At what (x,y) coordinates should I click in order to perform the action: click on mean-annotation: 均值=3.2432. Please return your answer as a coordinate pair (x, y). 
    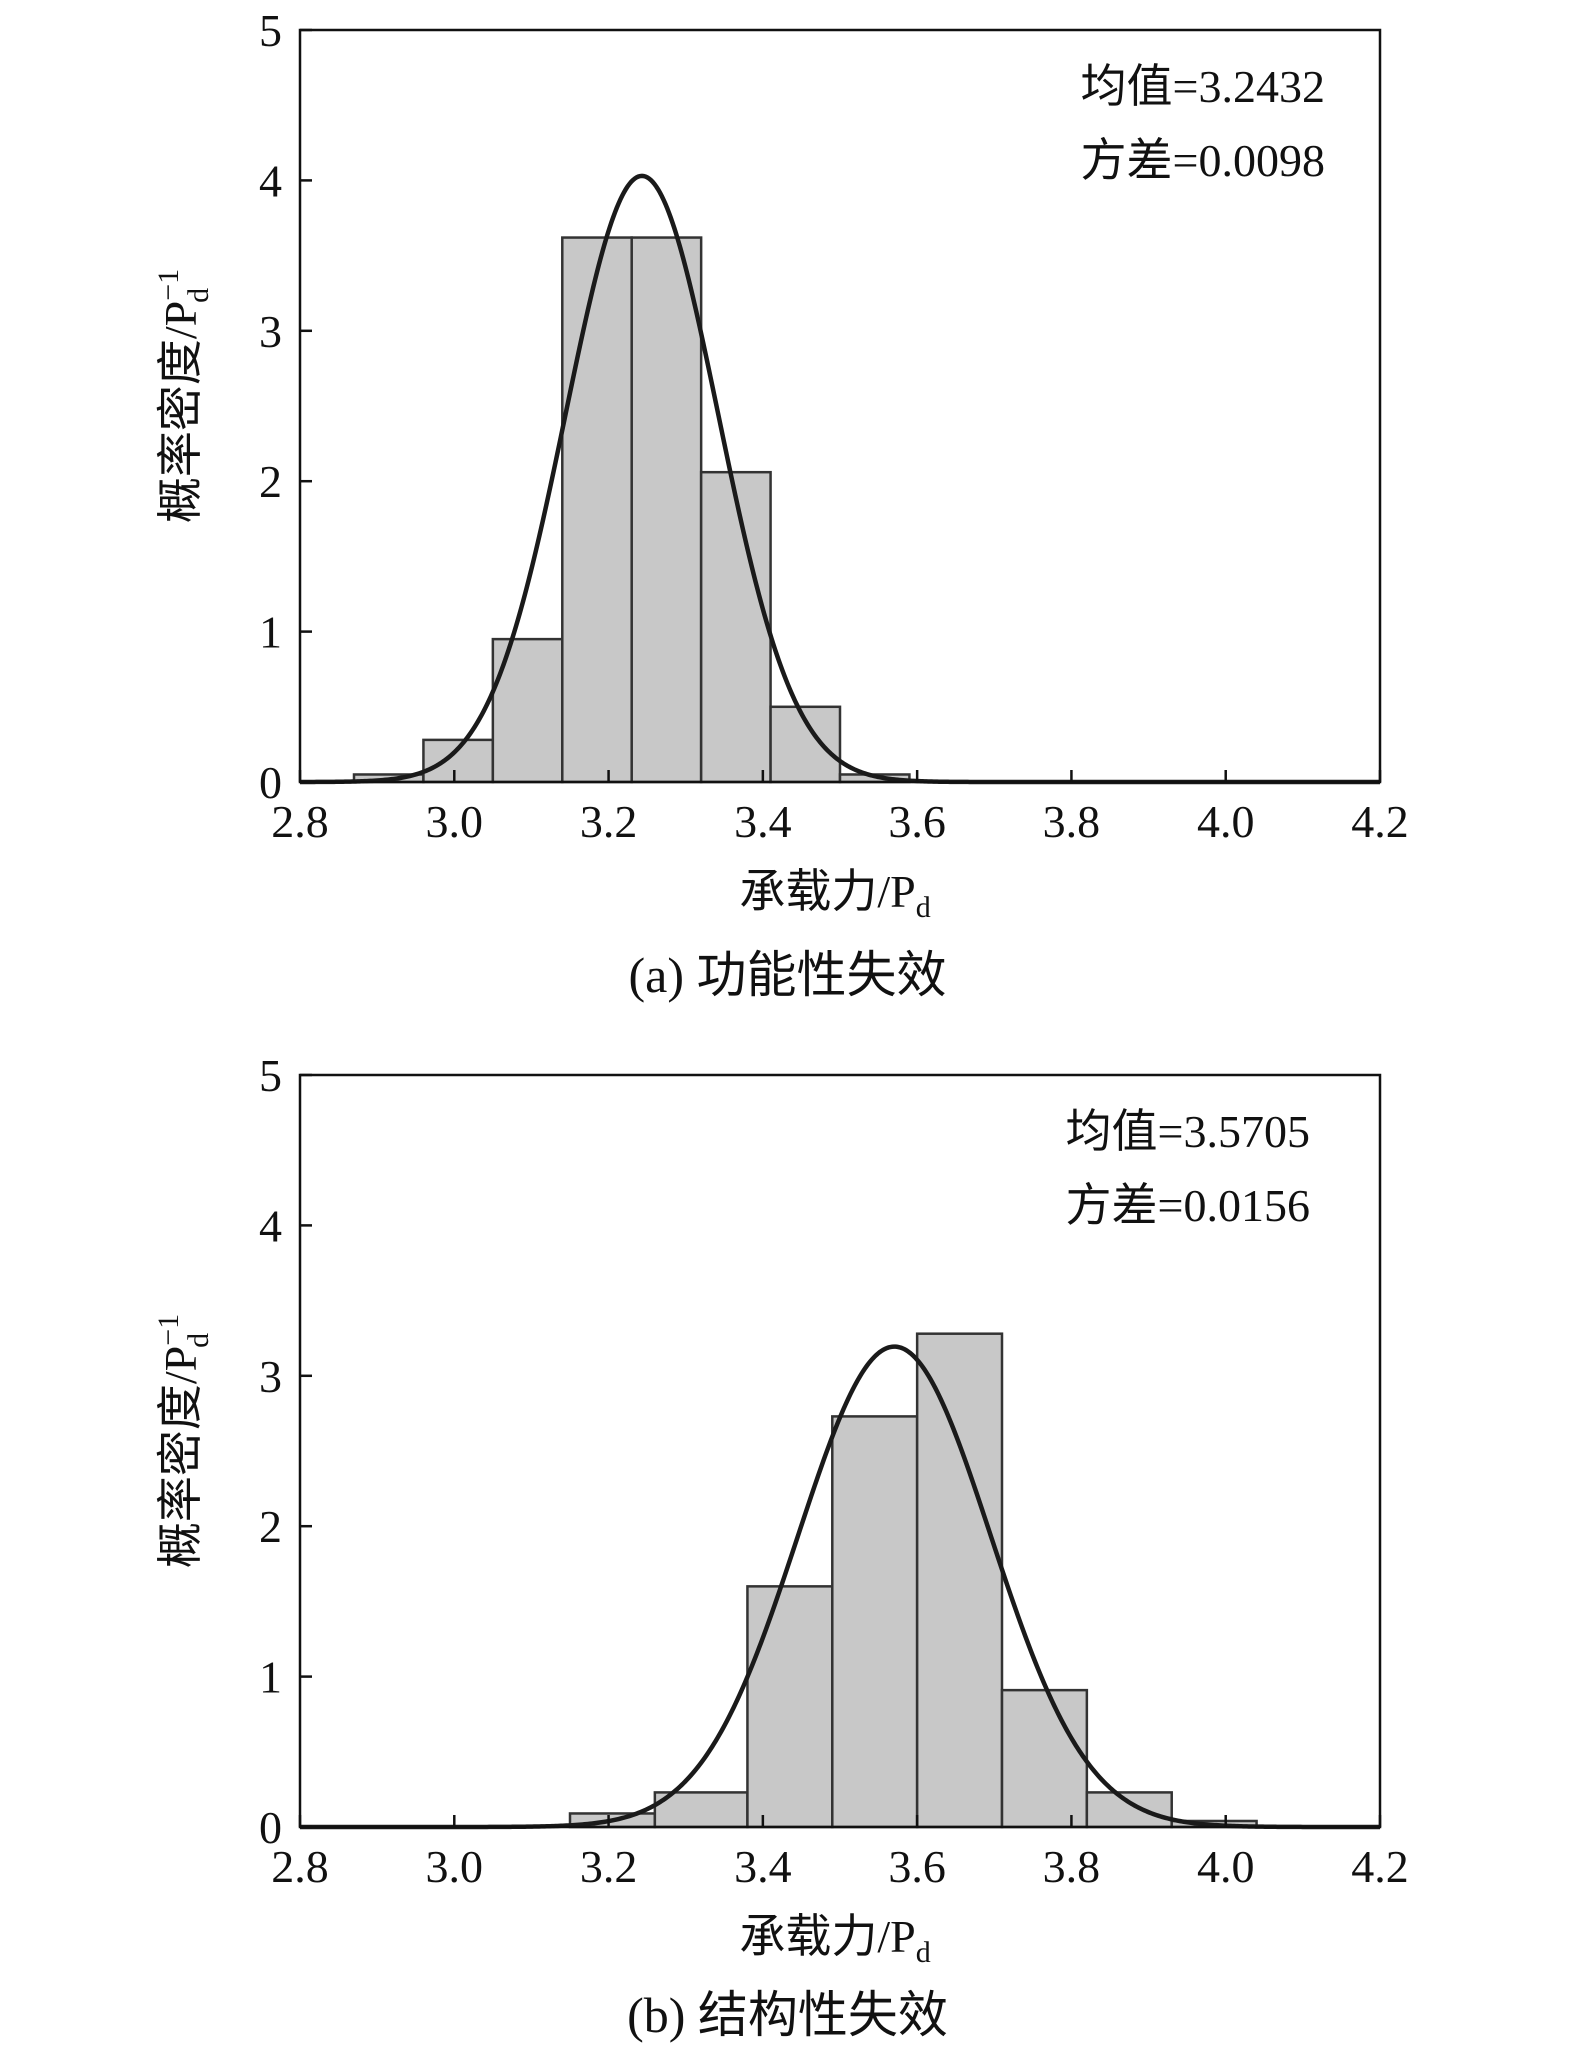
    Looking at the image, I should click on (1203, 86).